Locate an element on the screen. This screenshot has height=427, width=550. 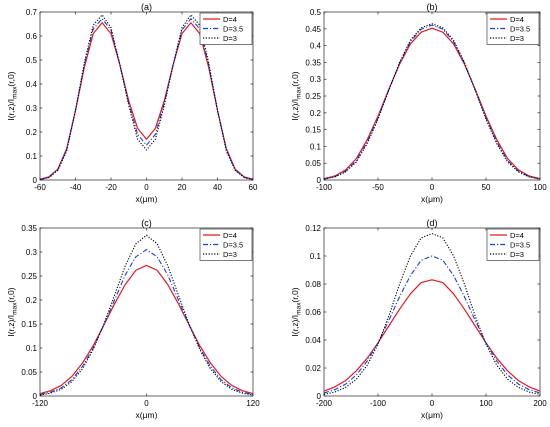
x-tick-label: -120 is located at coordinates (40, 403).